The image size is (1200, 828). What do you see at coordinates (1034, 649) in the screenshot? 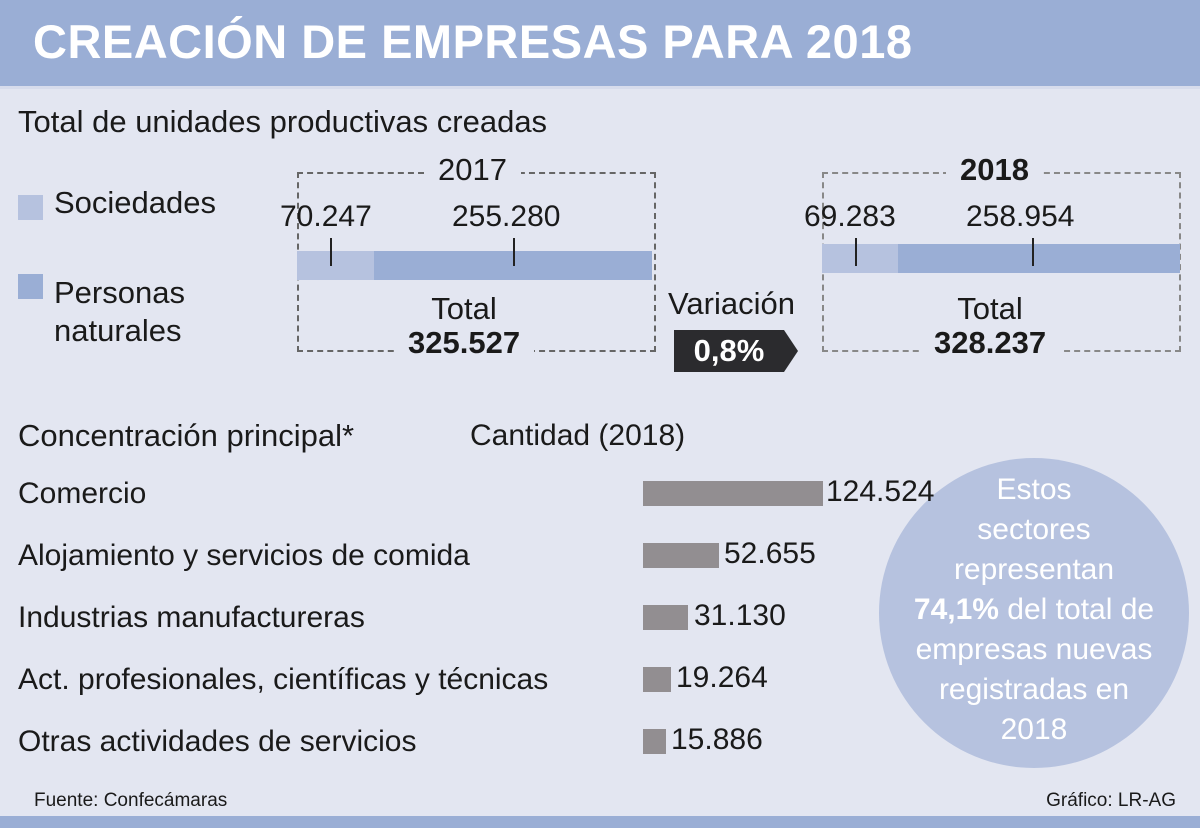
I see `circle-line-5: empresas nuevas` at bounding box center [1034, 649].